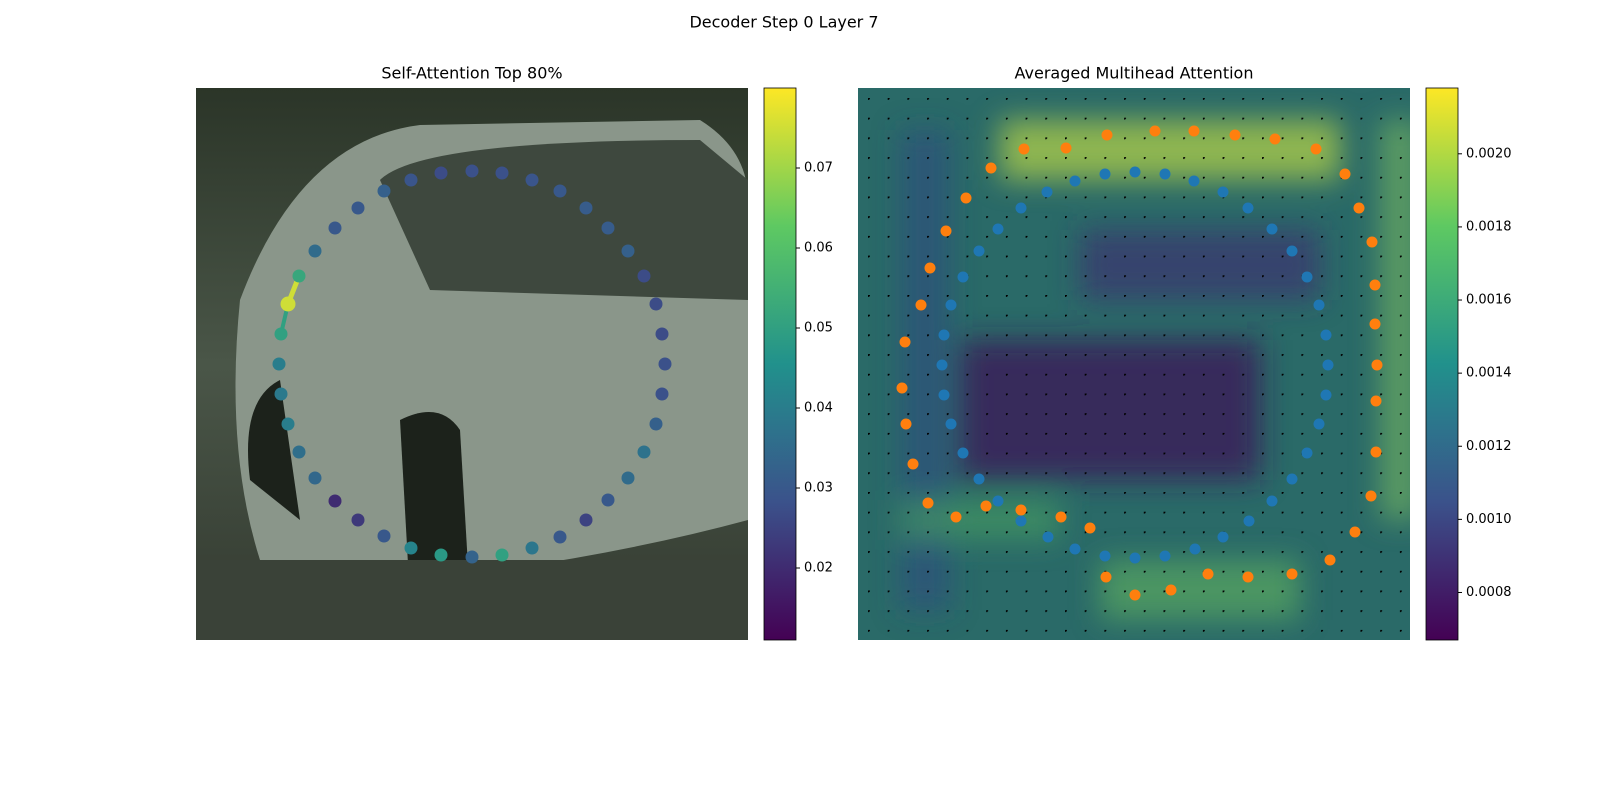  Describe the element at coordinates (783, 22) in the screenshot. I see `figure-title: Decoder Step 0 Layer 7` at that location.